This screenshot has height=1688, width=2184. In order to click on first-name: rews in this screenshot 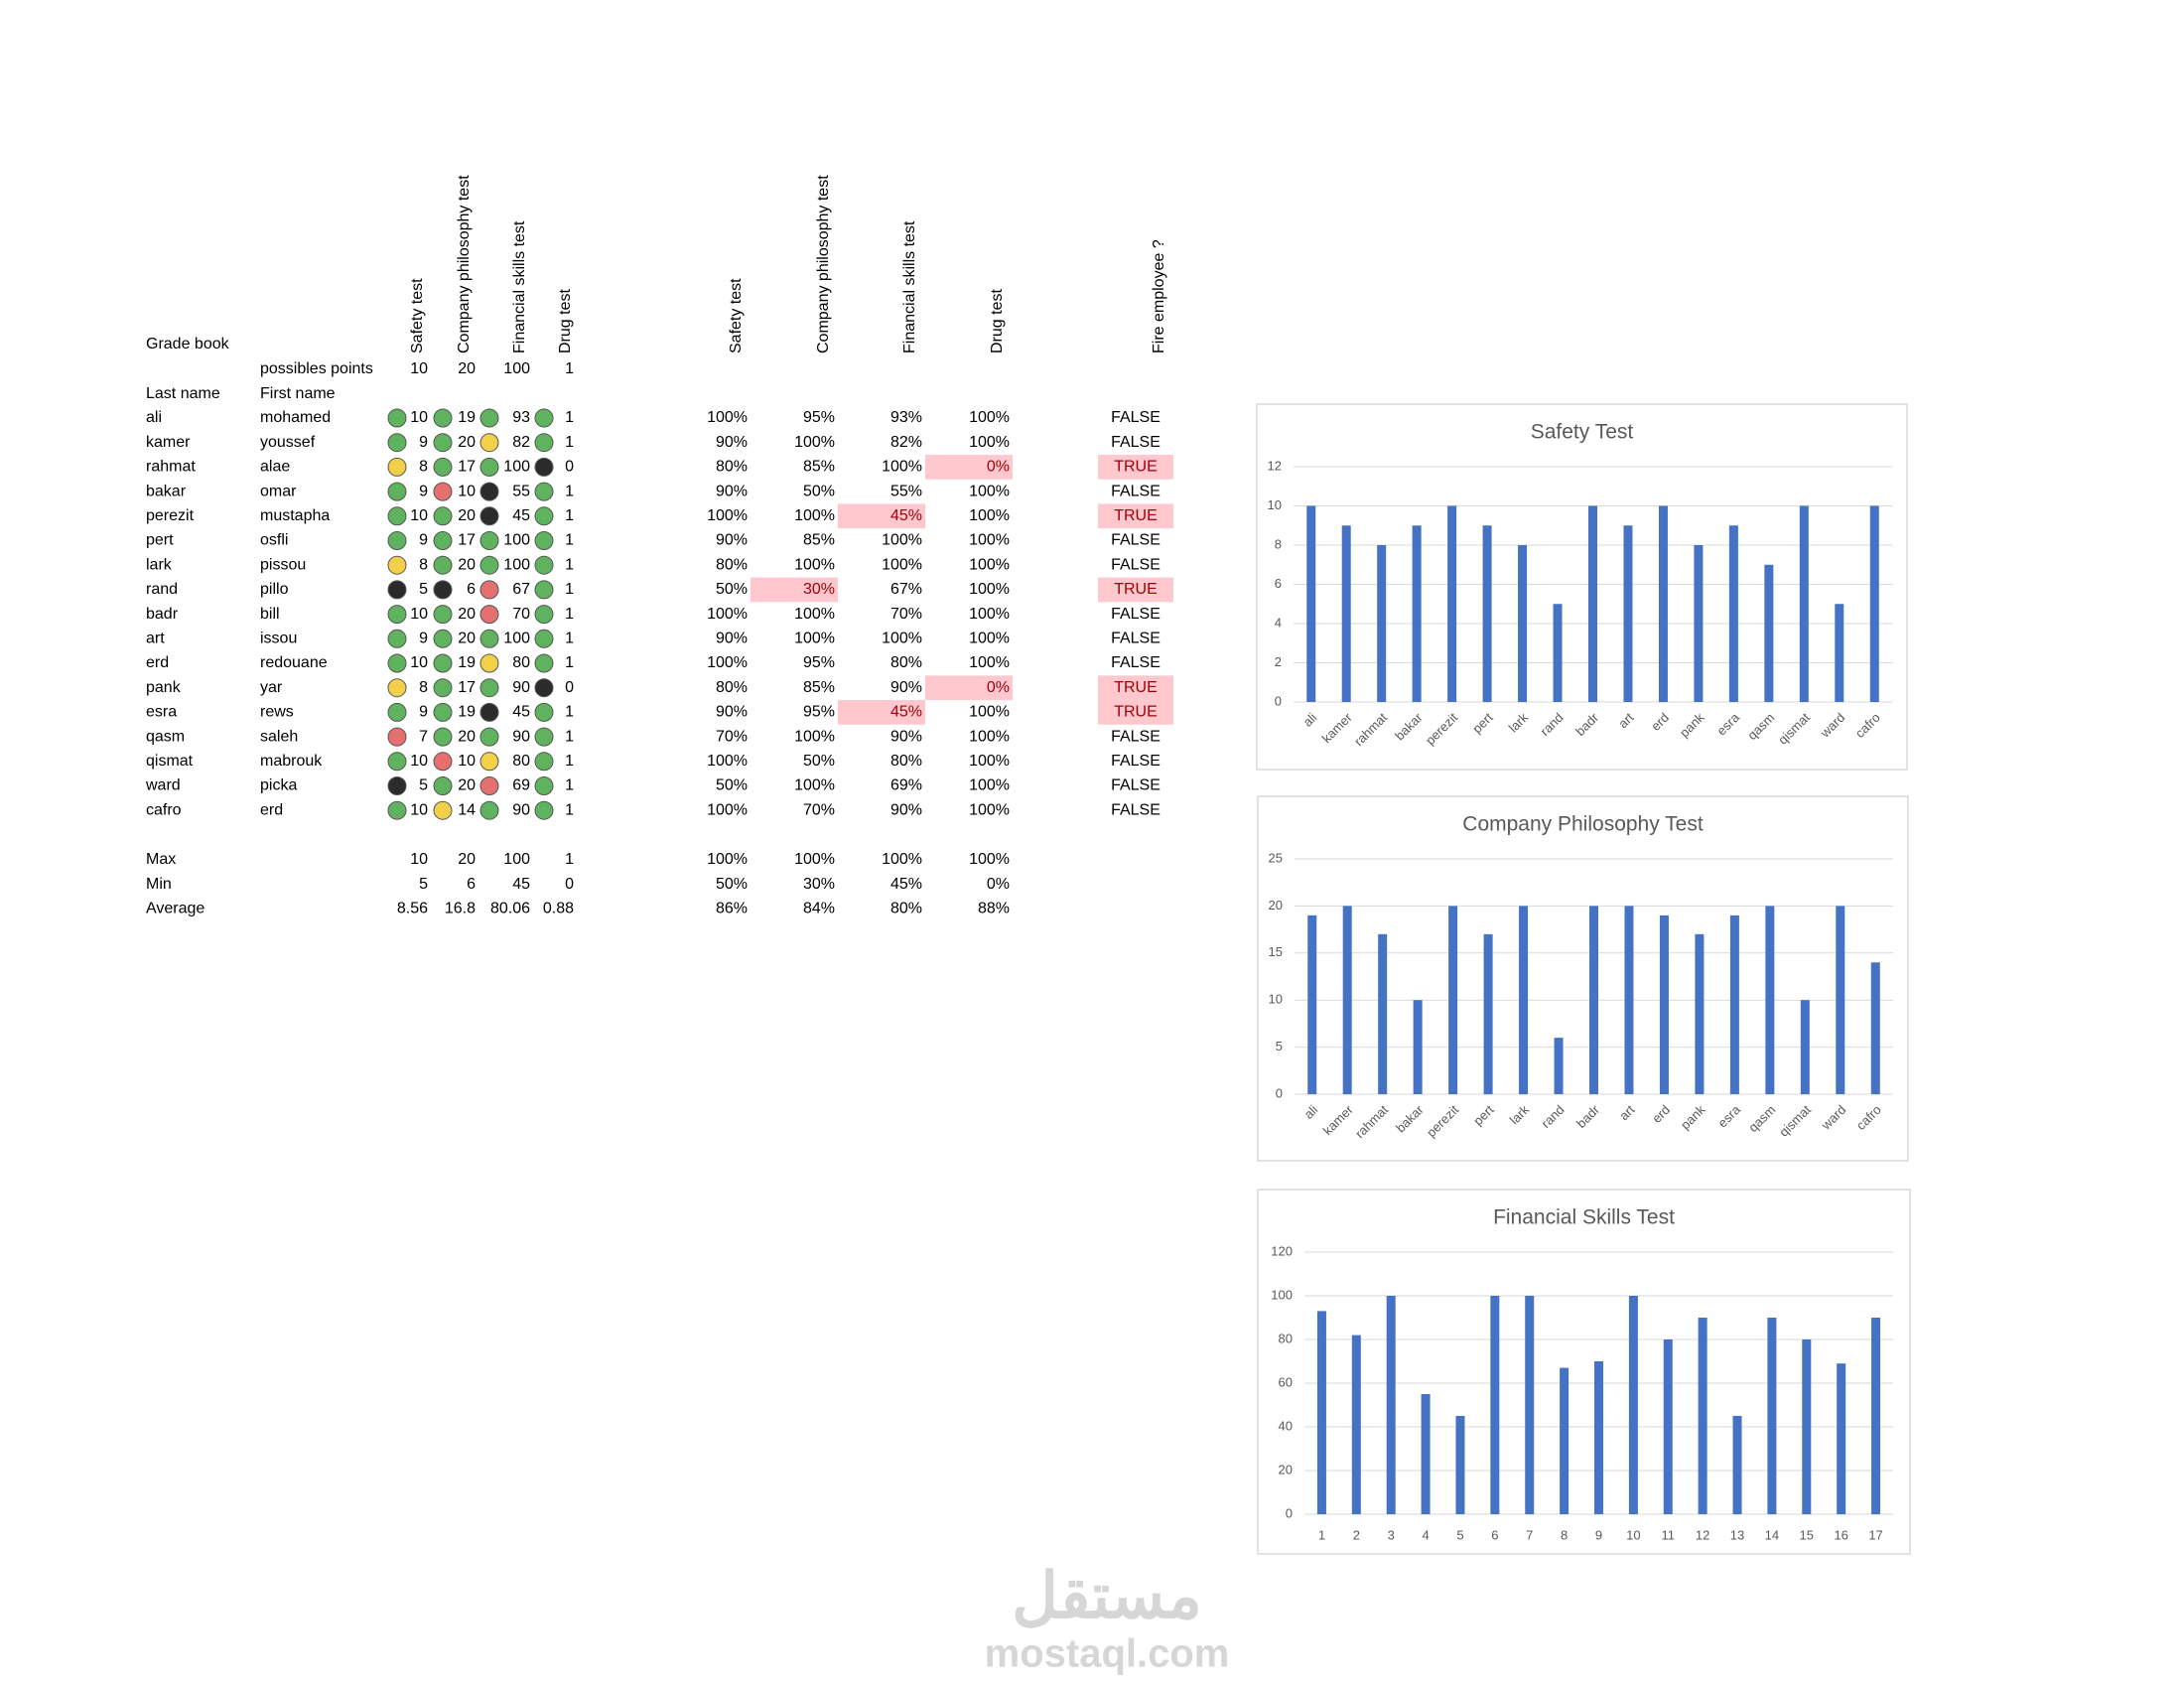, I will do `click(277, 712)`.